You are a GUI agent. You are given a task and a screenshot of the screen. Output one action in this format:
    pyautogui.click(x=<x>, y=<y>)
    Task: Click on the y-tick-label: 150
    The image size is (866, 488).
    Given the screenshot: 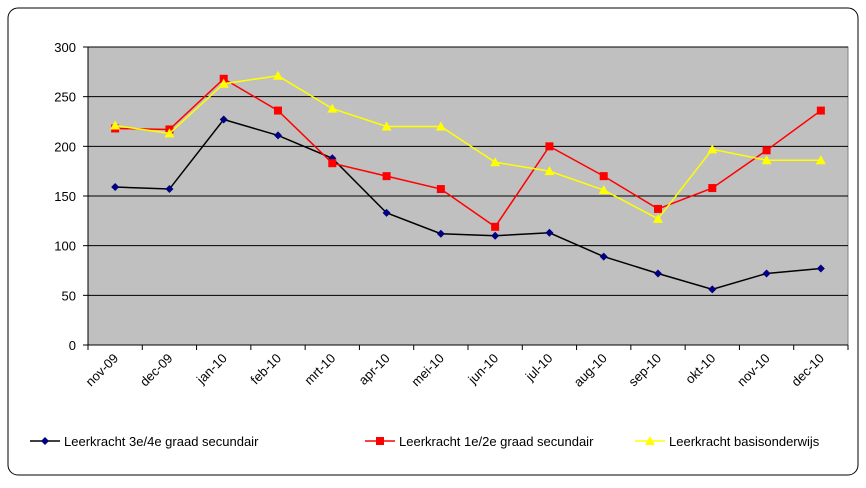 What is the action you would take?
    pyautogui.click(x=65, y=196)
    